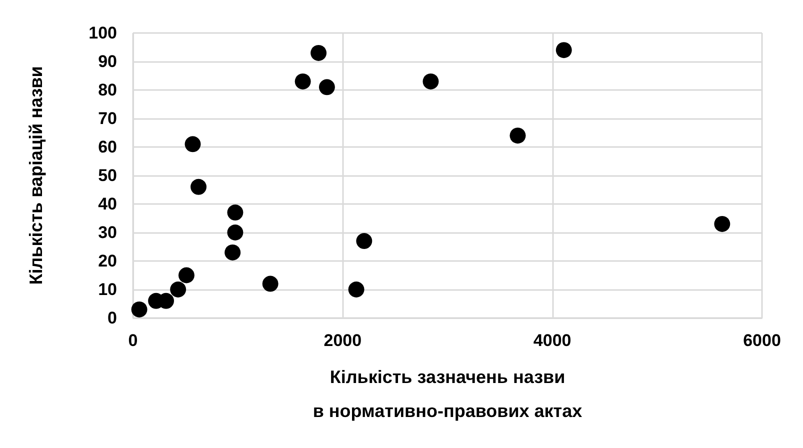 The height and width of the screenshot is (448, 803). Describe the element at coordinates (107, 61) in the screenshot. I see `y-tick-label: 90` at that location.